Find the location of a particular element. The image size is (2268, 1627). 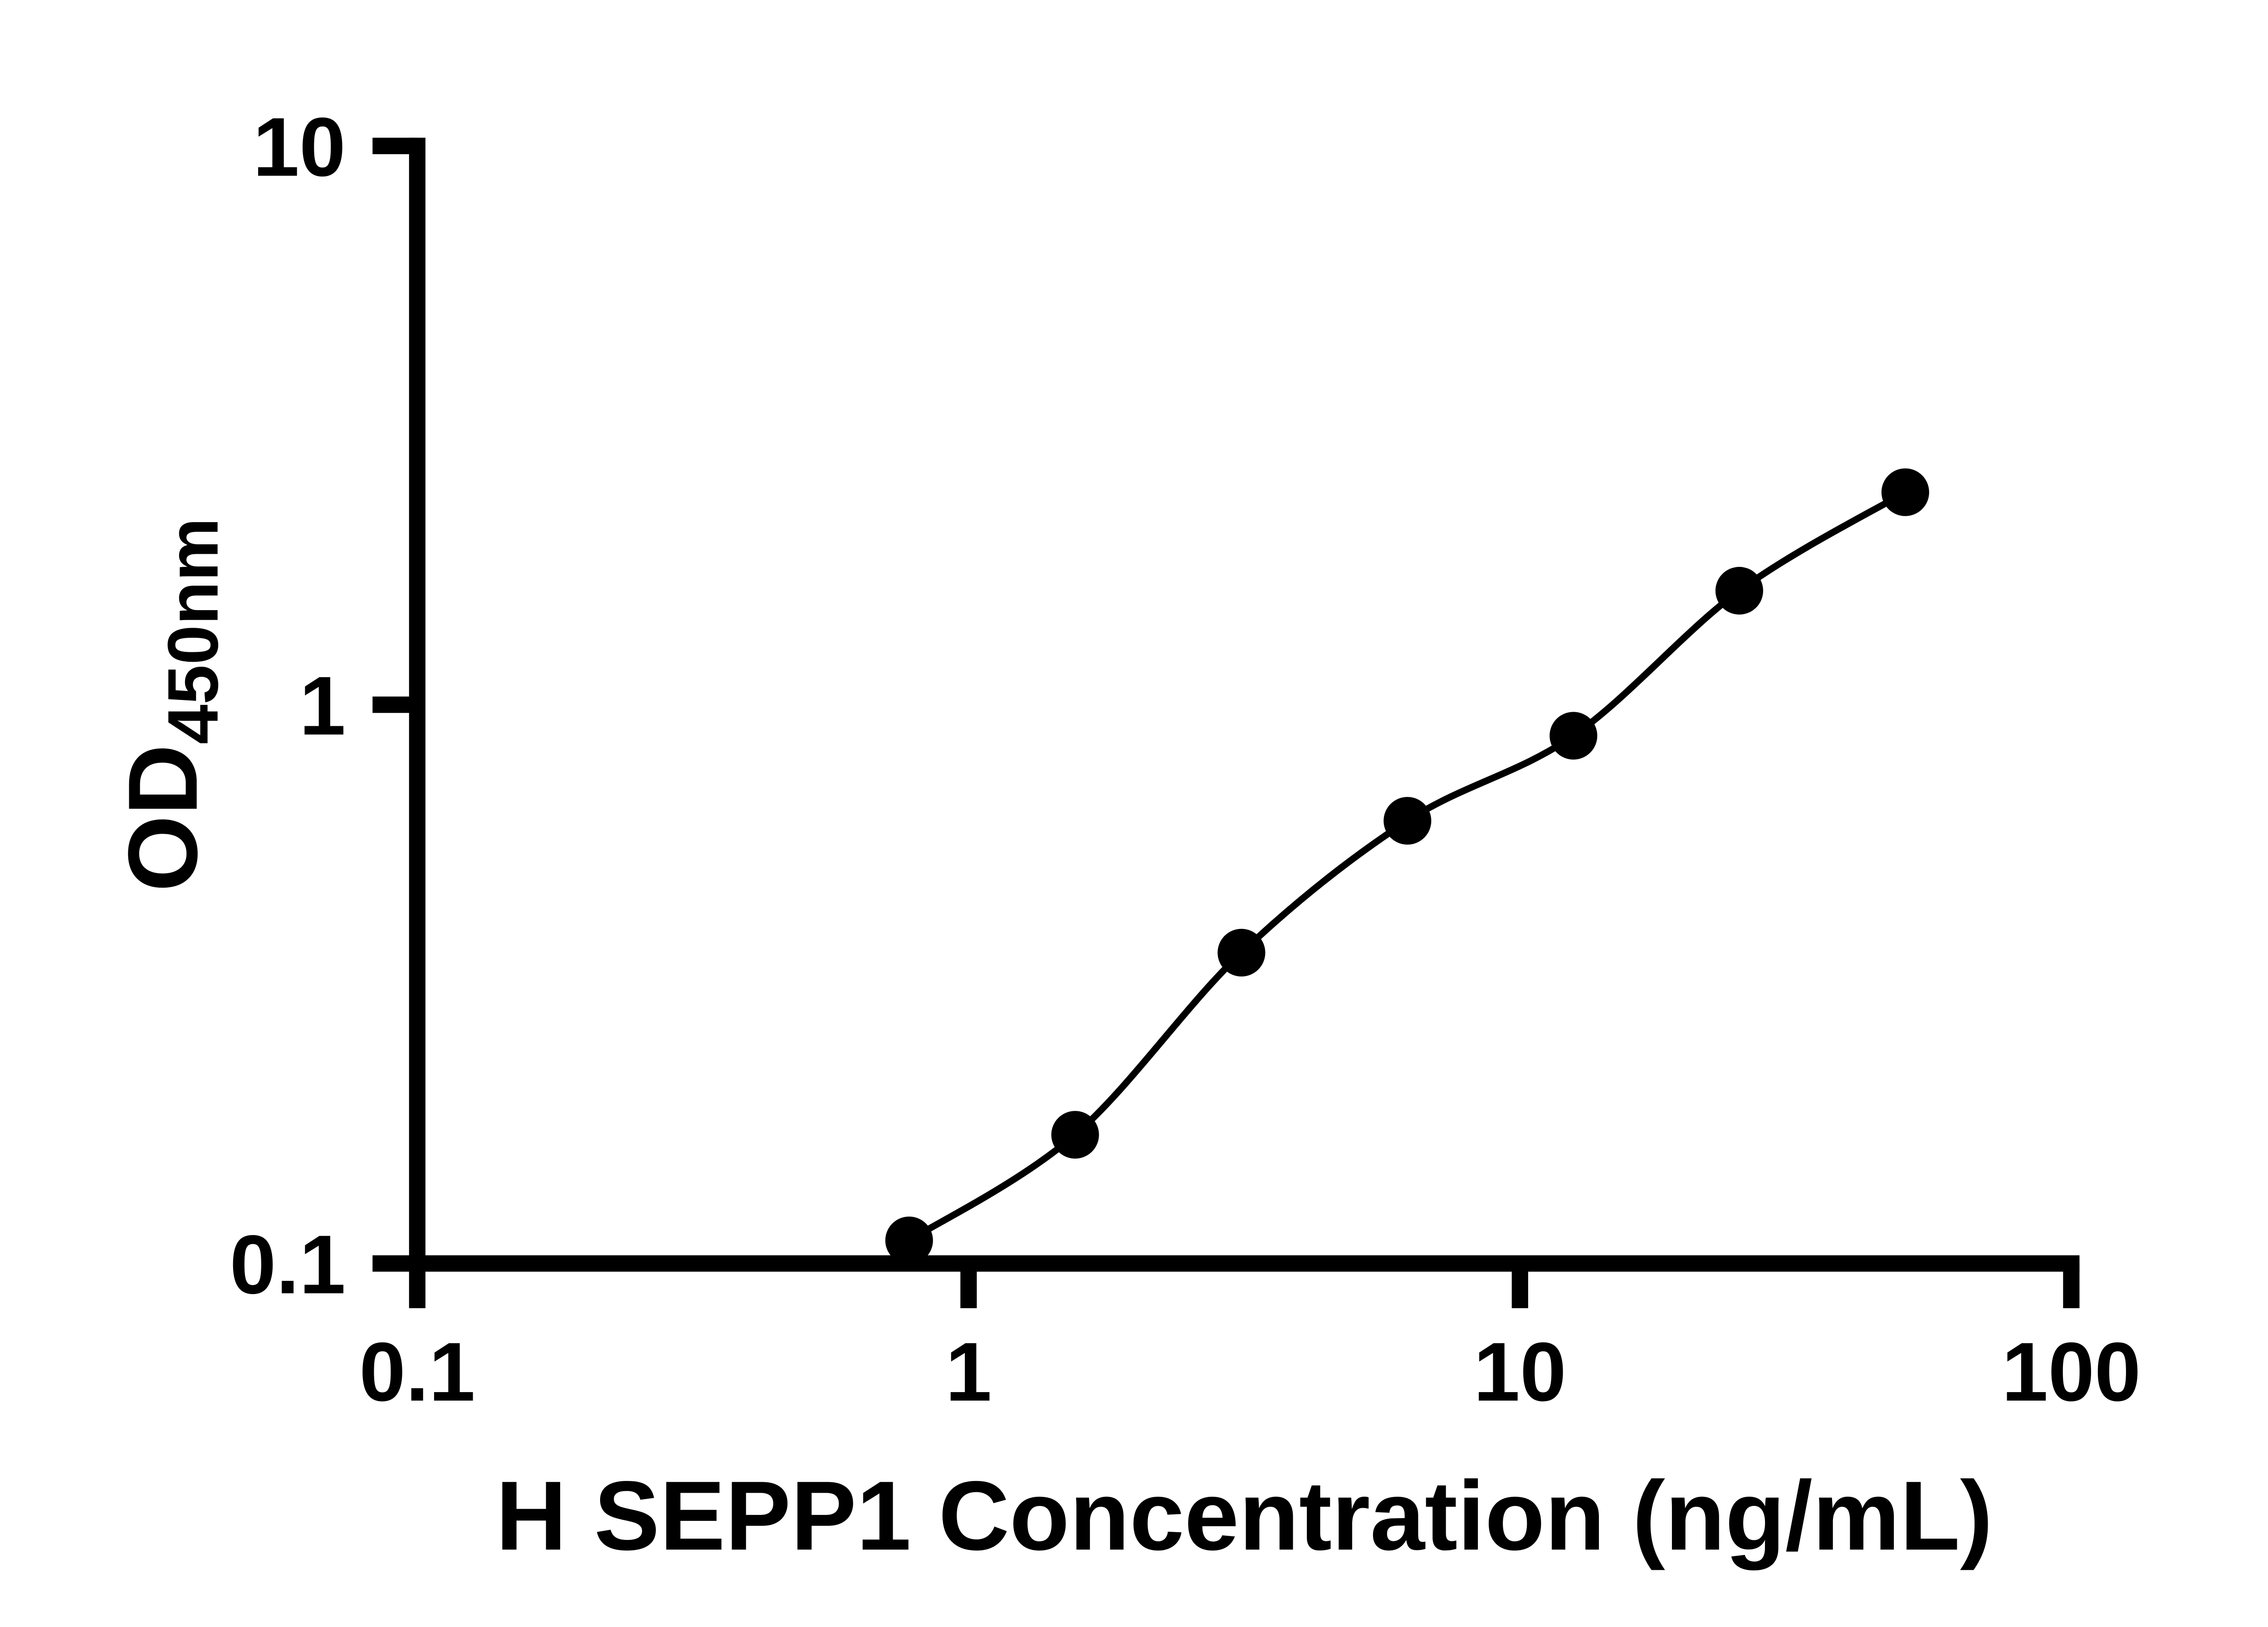

y-tick-label: 1 is located at coordinates (323, 705).